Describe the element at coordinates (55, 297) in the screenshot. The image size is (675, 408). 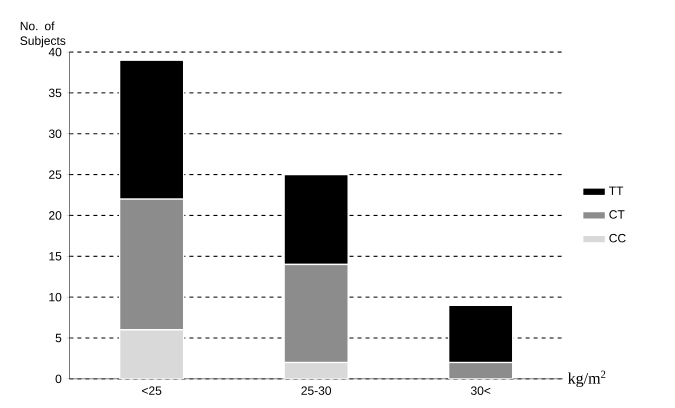
I see `y-tick-label: 10` at that location.